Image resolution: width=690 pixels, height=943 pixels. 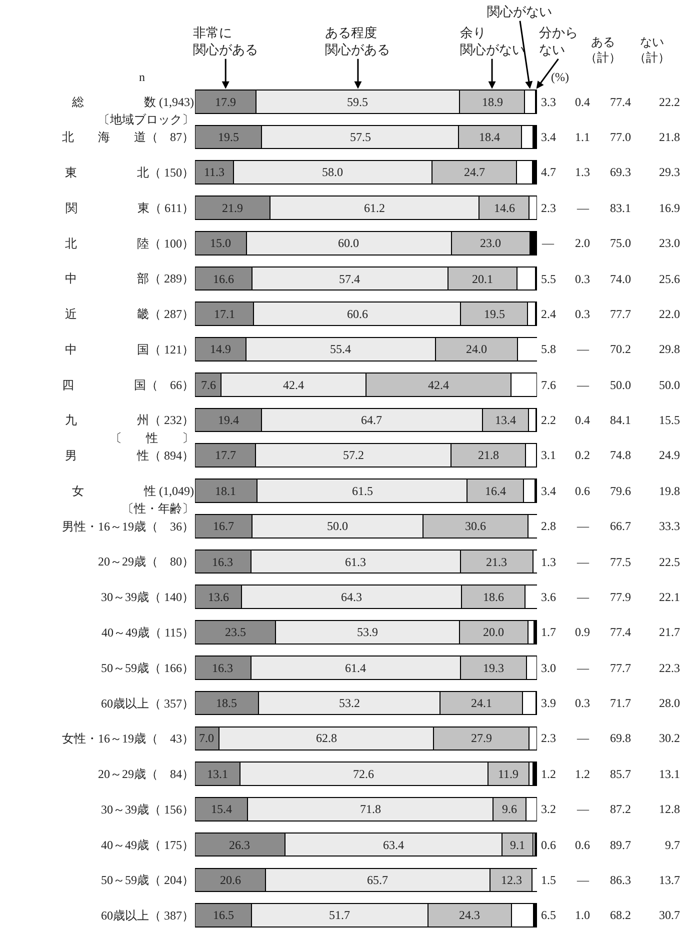 I want to click on data-label: 1.7, so click(x=548, y=632).